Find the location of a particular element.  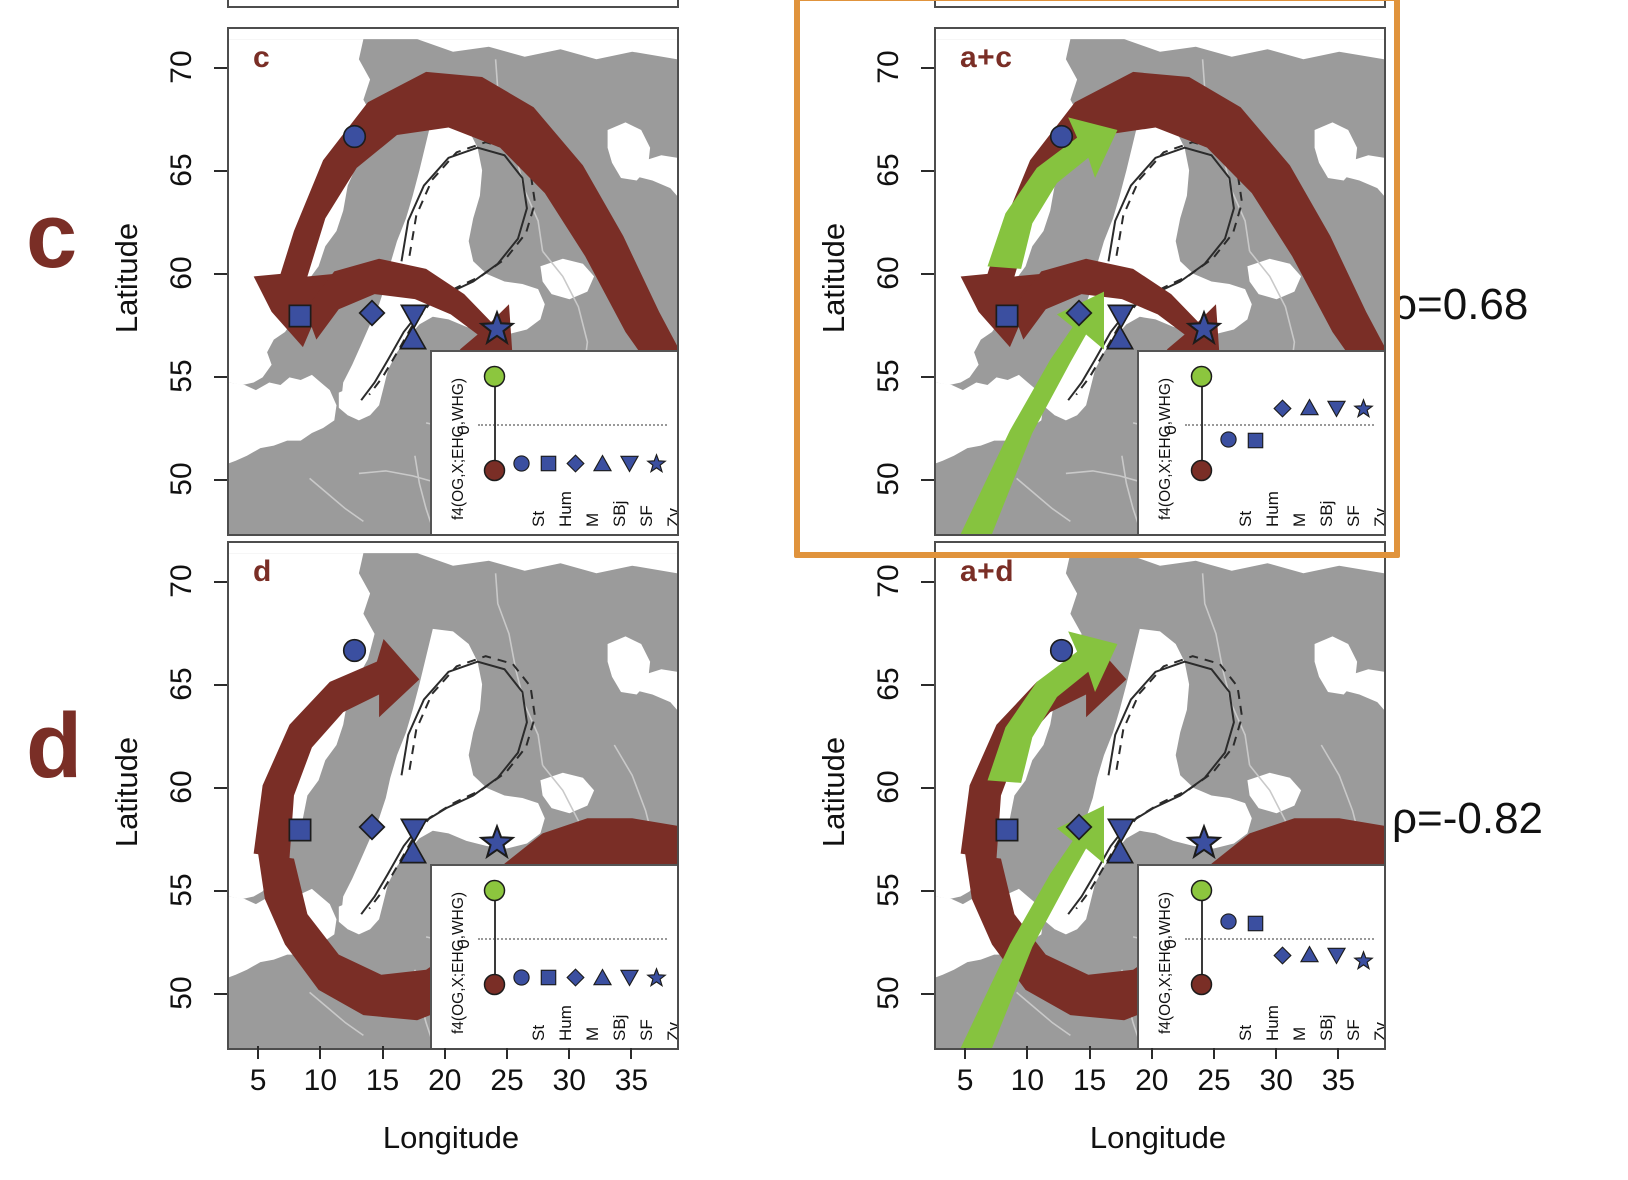

panel-a-plus-c: a+c f4(OG,X;EHG,WHG) 0 St Hum M SBj SF Zv is located at coordinates (1160, 281).